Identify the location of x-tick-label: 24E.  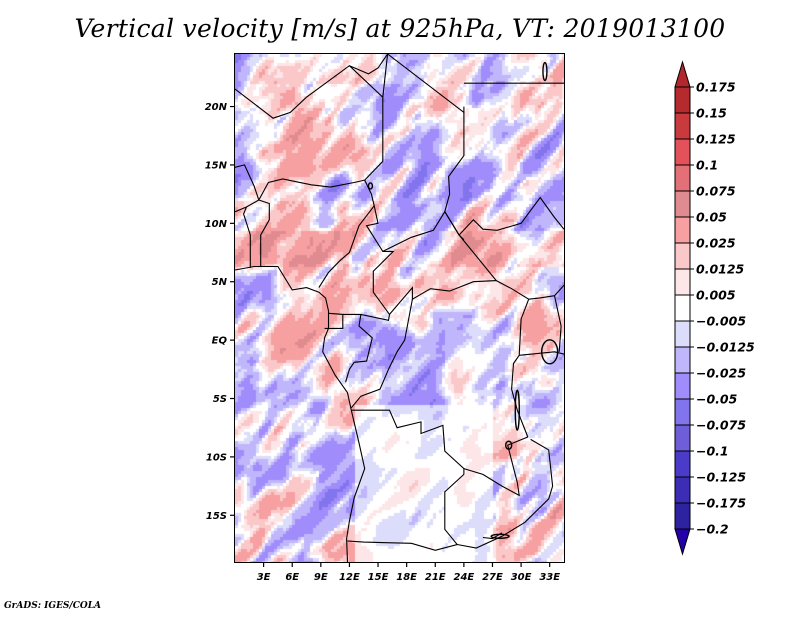
(463, 577).